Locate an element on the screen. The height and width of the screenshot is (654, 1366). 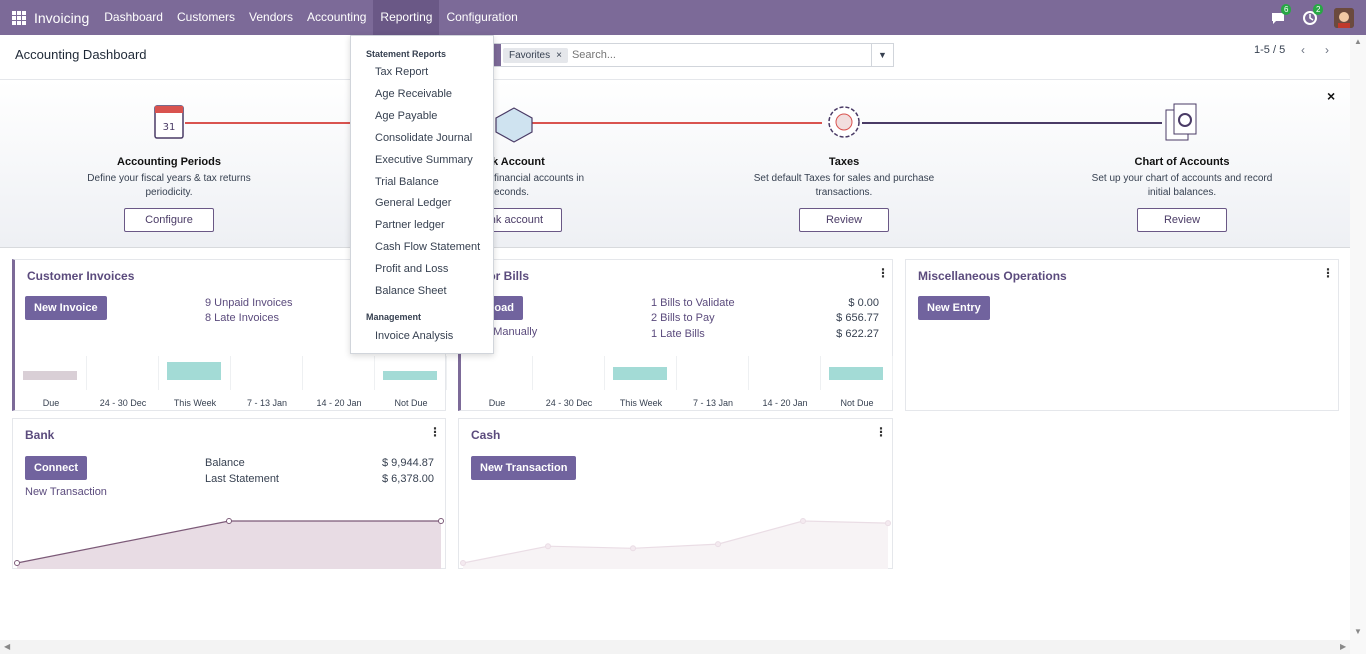
menu-reporting: Reporting is located at coordinates (406, 17).